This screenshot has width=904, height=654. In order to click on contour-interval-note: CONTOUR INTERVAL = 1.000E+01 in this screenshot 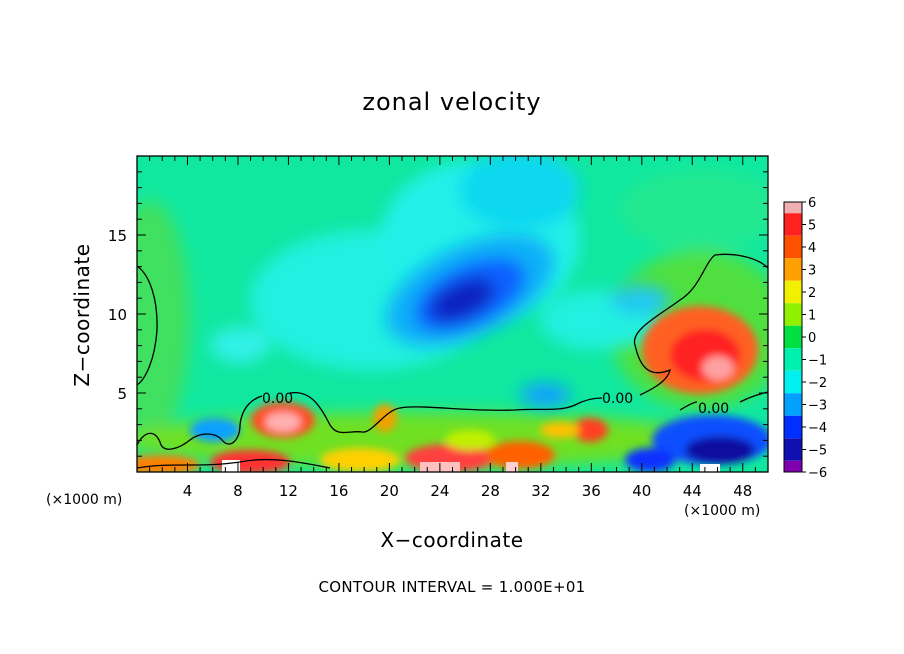, I will do `click(452, 587)`.